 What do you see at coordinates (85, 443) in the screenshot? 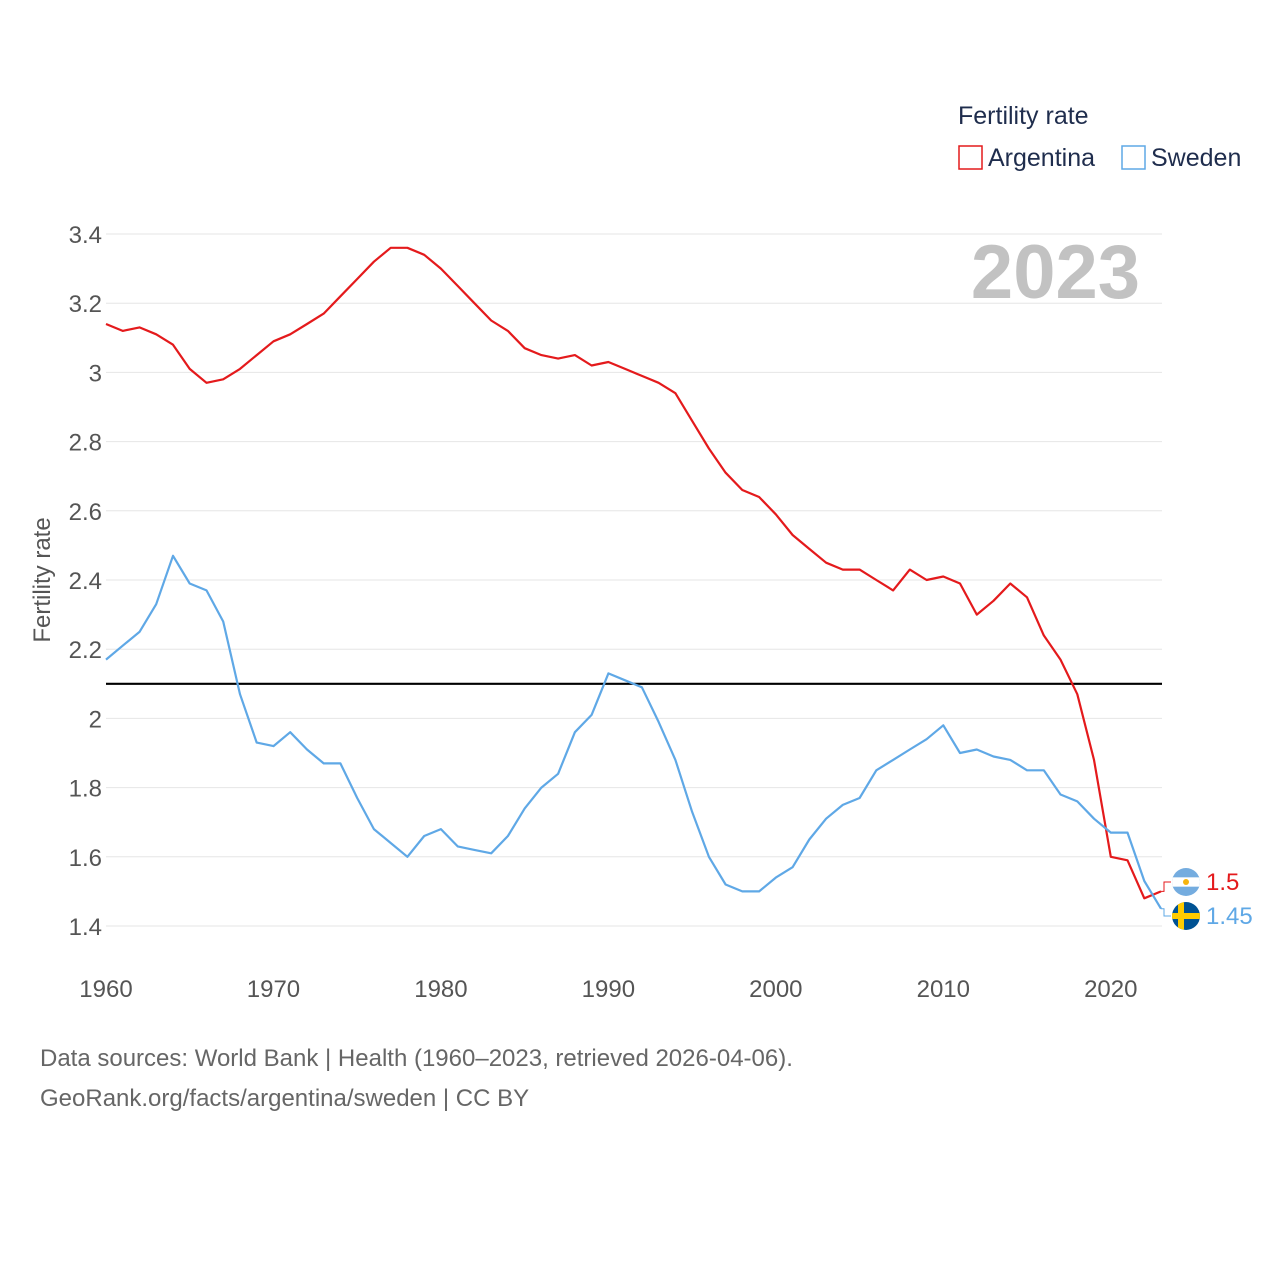
I see `y-tick-label: 2.8` at bounding box center [85, 443].